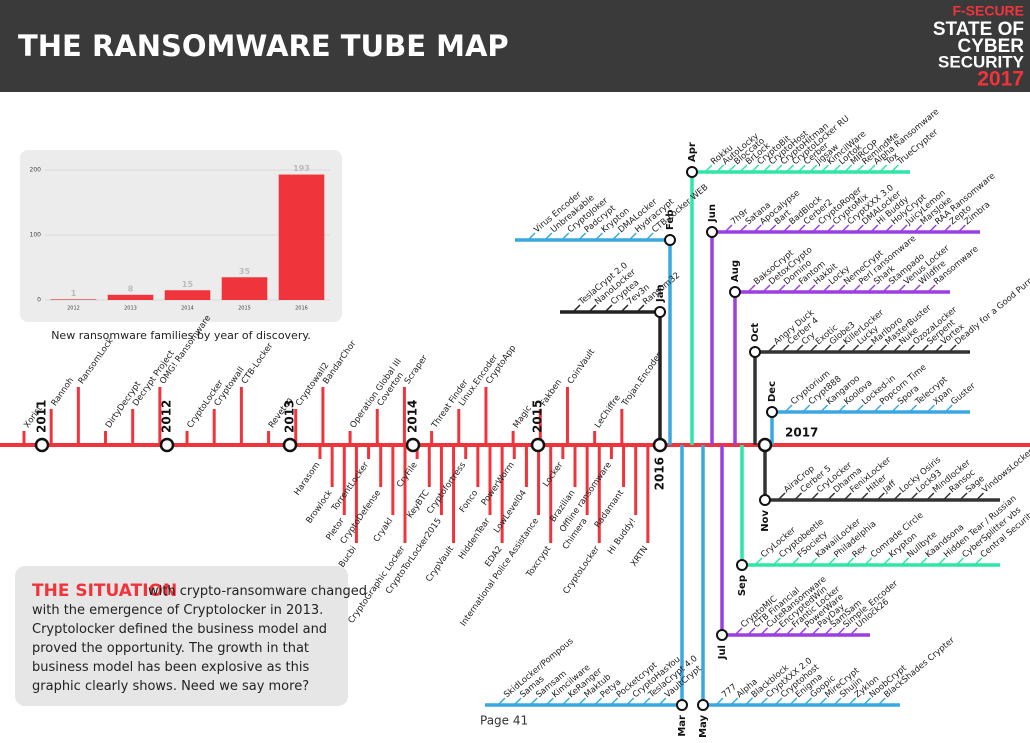 This screenshot has height=743, width=1030. I want to click on family-name: BlackShades Crypter, so click(919, 667).